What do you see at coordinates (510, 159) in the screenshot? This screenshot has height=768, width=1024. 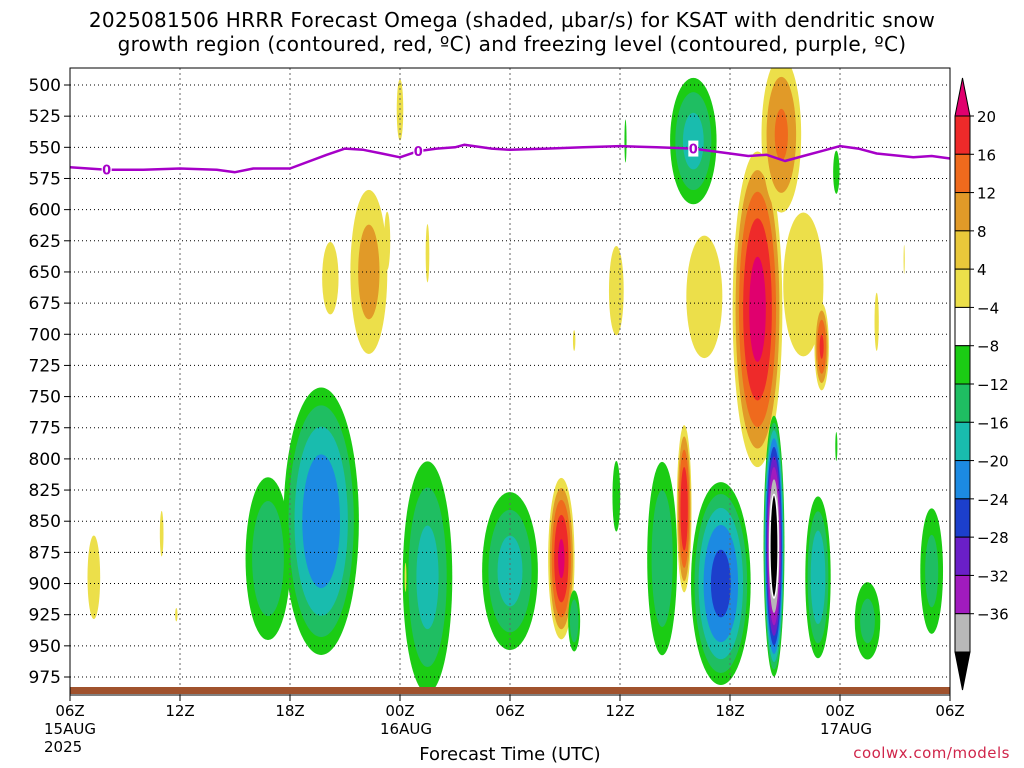 I see `freezing-level-contour: 0 0 0` at bounding box center [510, 159].